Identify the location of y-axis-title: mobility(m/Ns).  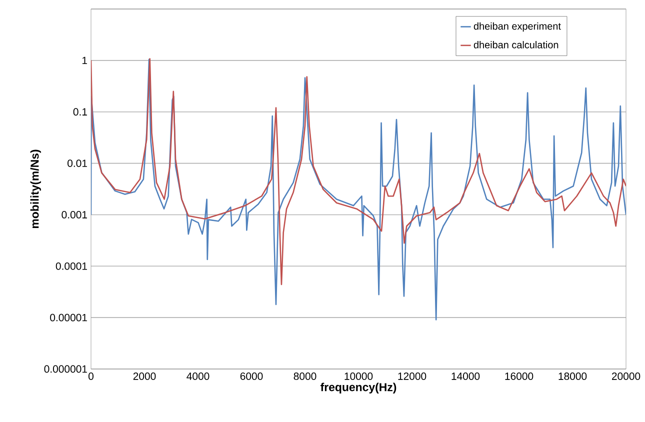
(35, 189).